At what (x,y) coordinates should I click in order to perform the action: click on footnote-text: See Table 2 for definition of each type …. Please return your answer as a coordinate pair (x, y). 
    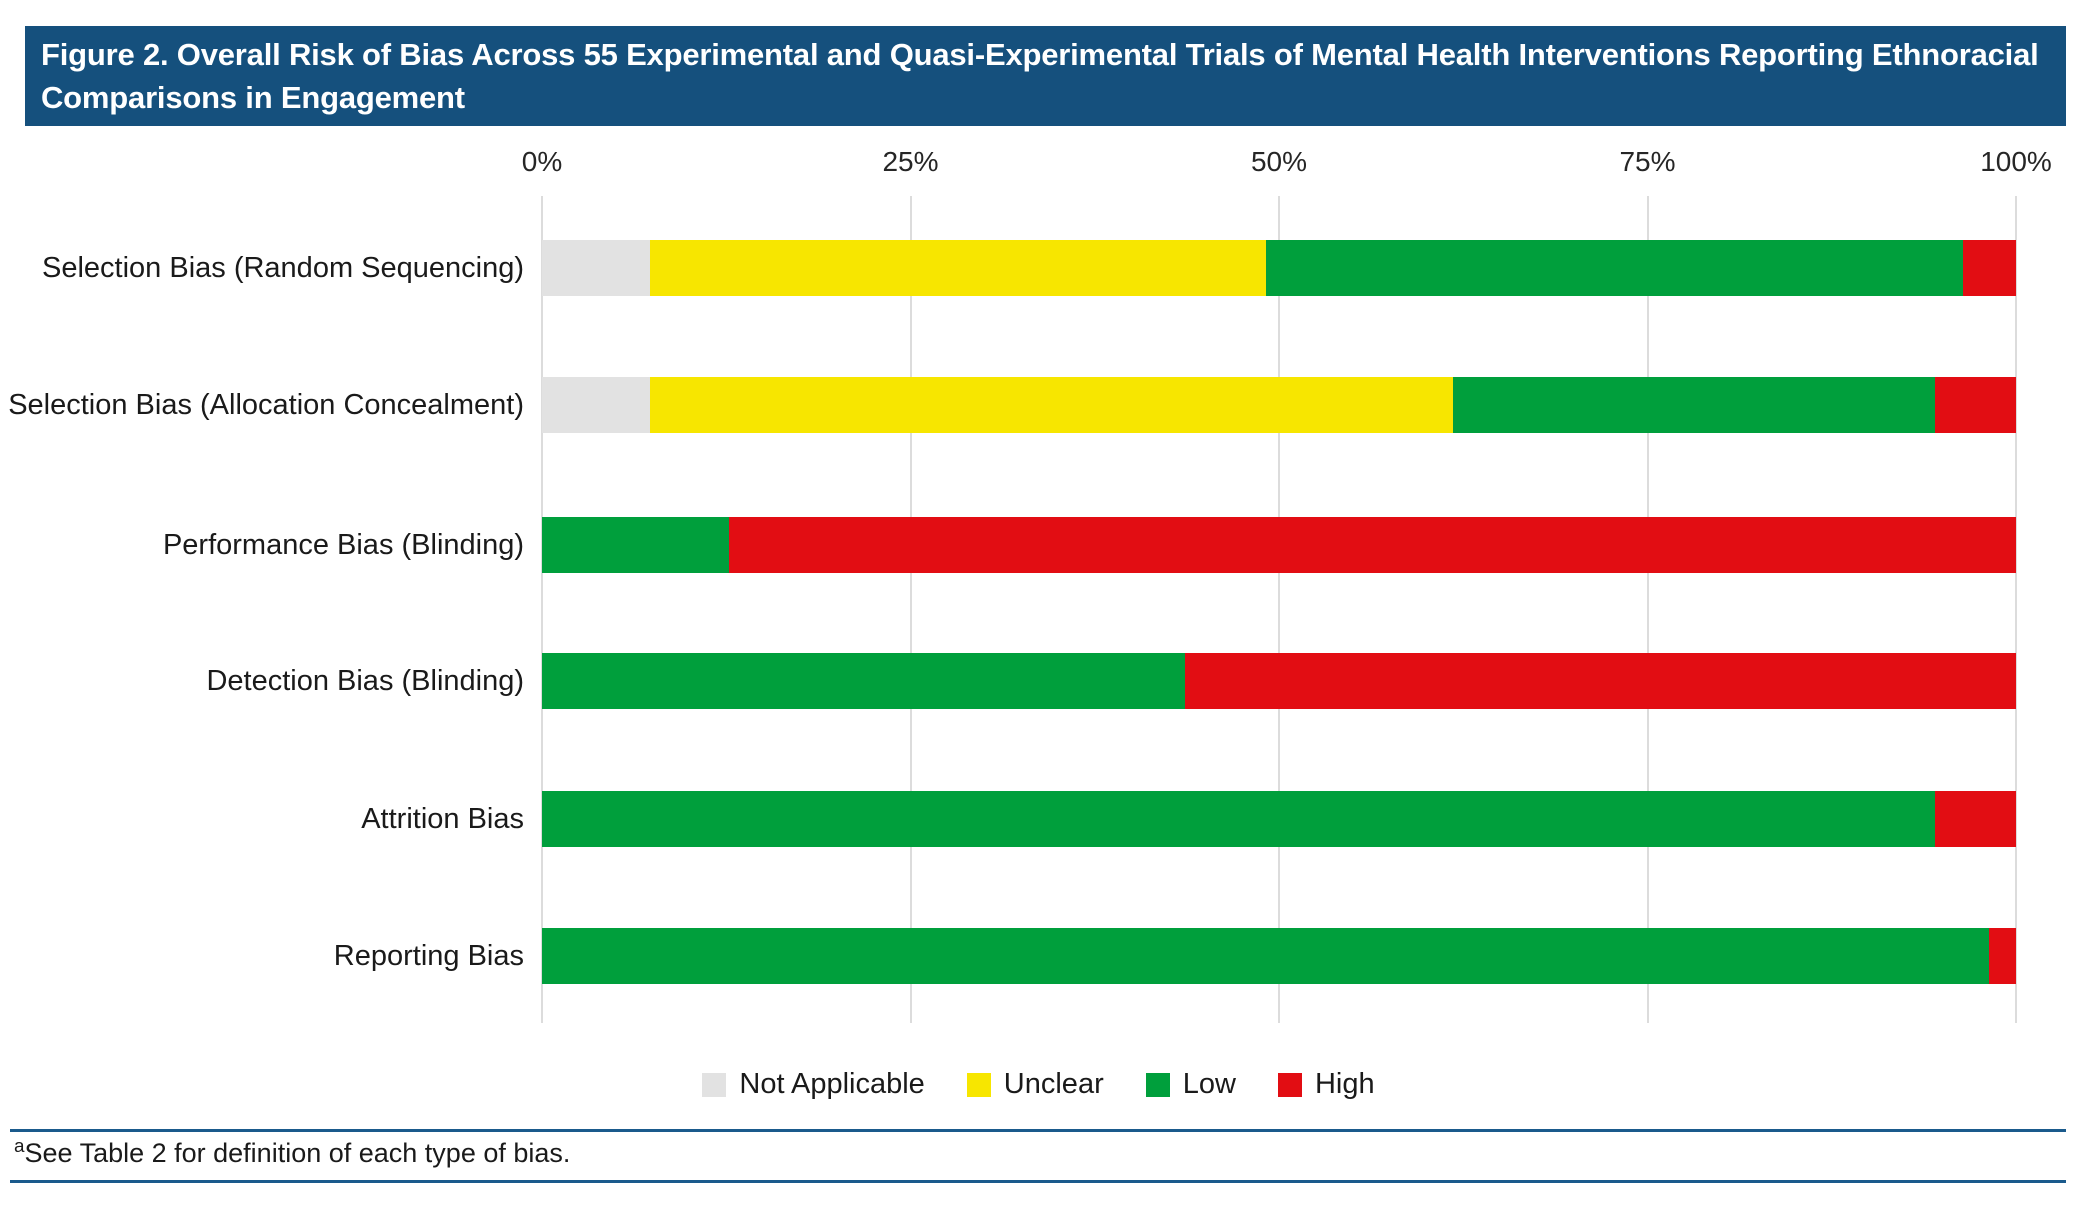
    Looking at the image, I should click on (297, 1153).